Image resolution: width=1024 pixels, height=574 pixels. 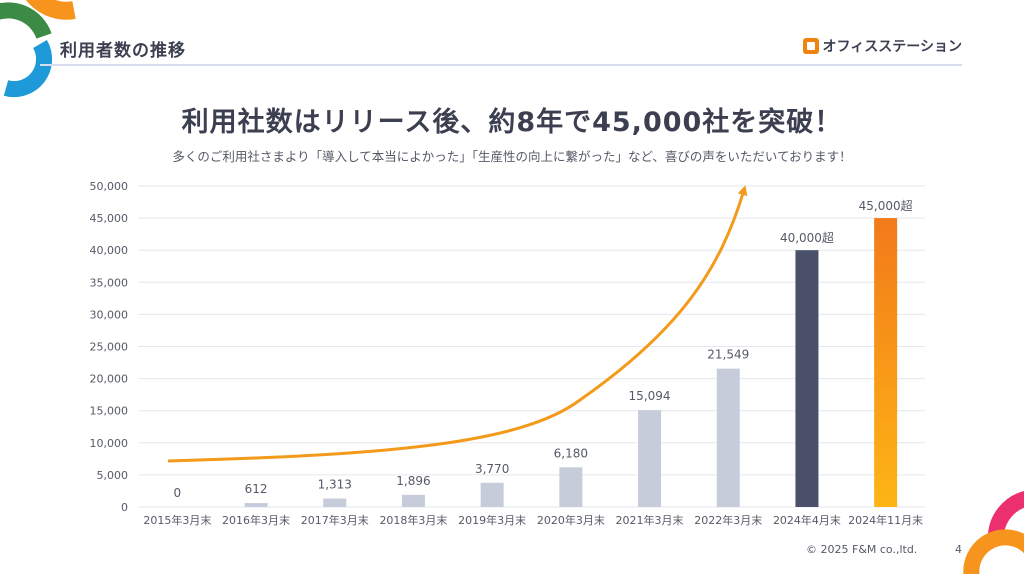 What do you see at coordinates (335, 485) in the screenshot?
I see `data-label: 1,313` at bounding box center [335, 485].